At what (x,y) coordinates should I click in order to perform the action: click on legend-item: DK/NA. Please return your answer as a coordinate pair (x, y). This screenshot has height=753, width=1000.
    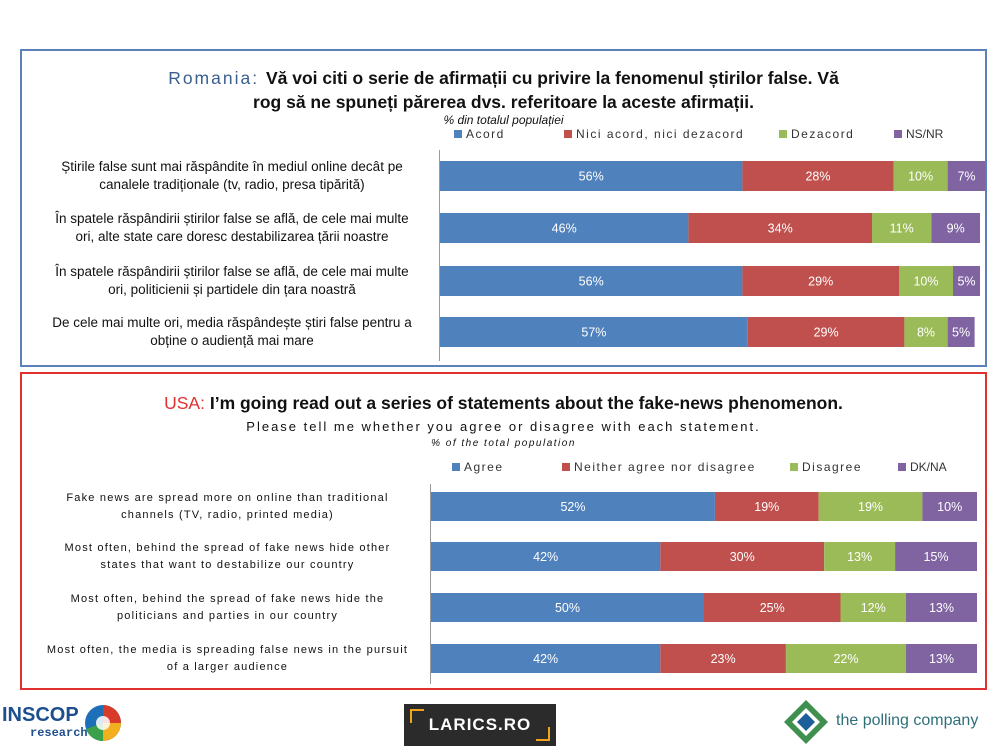
    Looking at the image, I should click on (922, 467).